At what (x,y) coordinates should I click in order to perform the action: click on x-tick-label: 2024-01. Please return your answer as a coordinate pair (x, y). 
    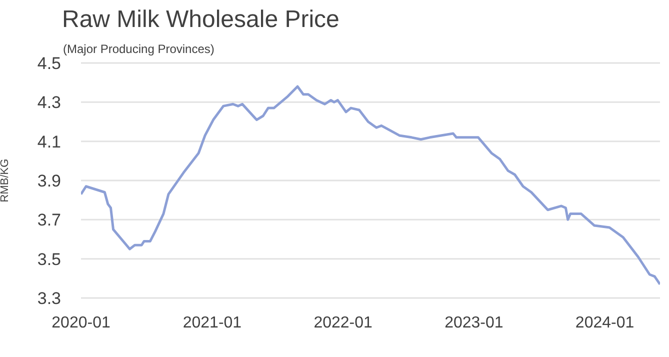
    Looking at the image, I should click on (604, 323).